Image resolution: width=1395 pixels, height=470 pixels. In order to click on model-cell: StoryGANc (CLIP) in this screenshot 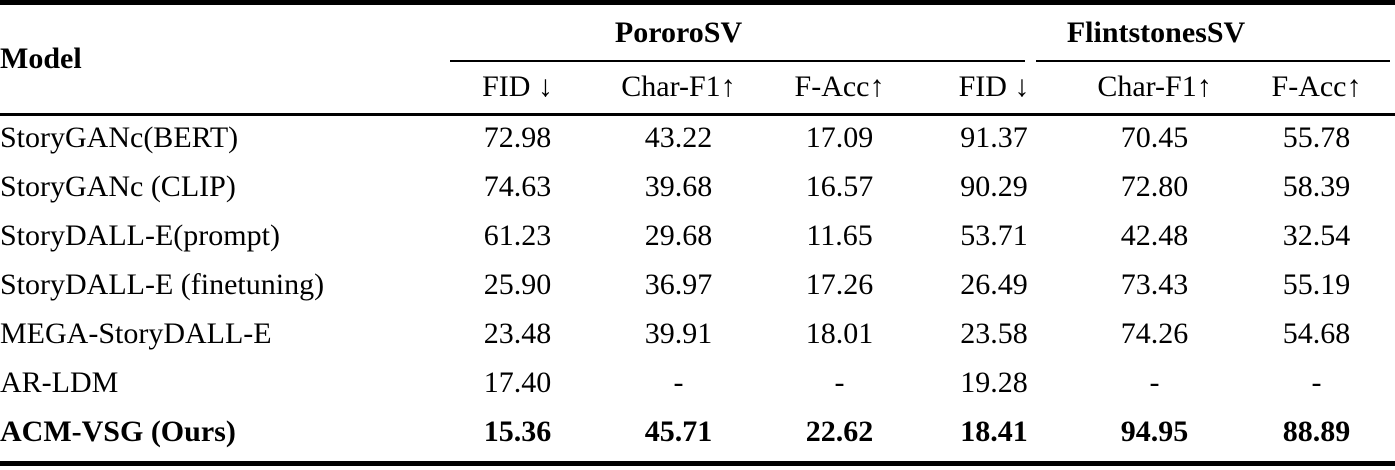, I will do `click(118, 186)`.